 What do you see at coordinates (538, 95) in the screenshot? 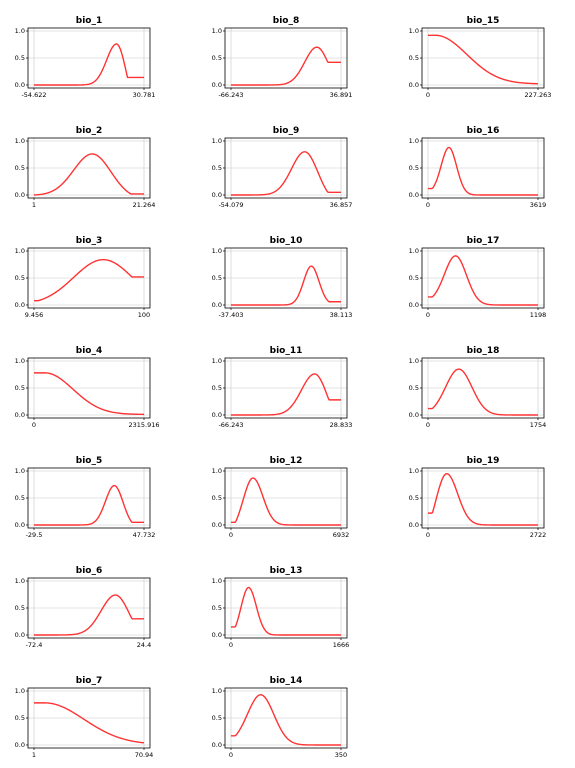
I see `x-tick-label: 227.263` at bounding box center [538, 95].